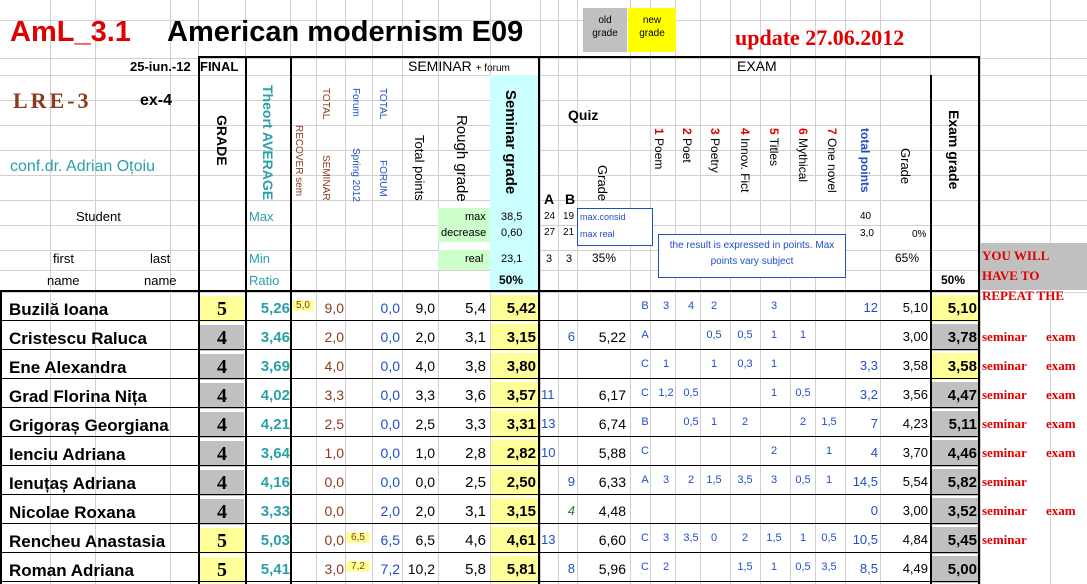 The width and height of the screenshot is (1087, 584). What do you see at coordinates (745, 364) in the screenshot?
I see `exam-item-score: 0,3` at bounding box center [745, 364].